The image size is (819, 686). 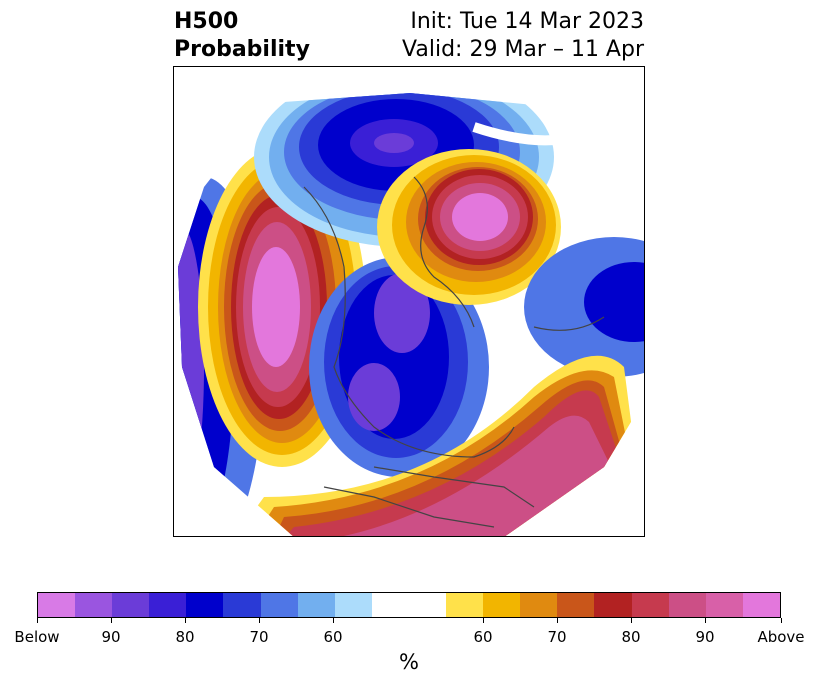 I want to click on title-line-1: H500, so click(x=206, y=21).